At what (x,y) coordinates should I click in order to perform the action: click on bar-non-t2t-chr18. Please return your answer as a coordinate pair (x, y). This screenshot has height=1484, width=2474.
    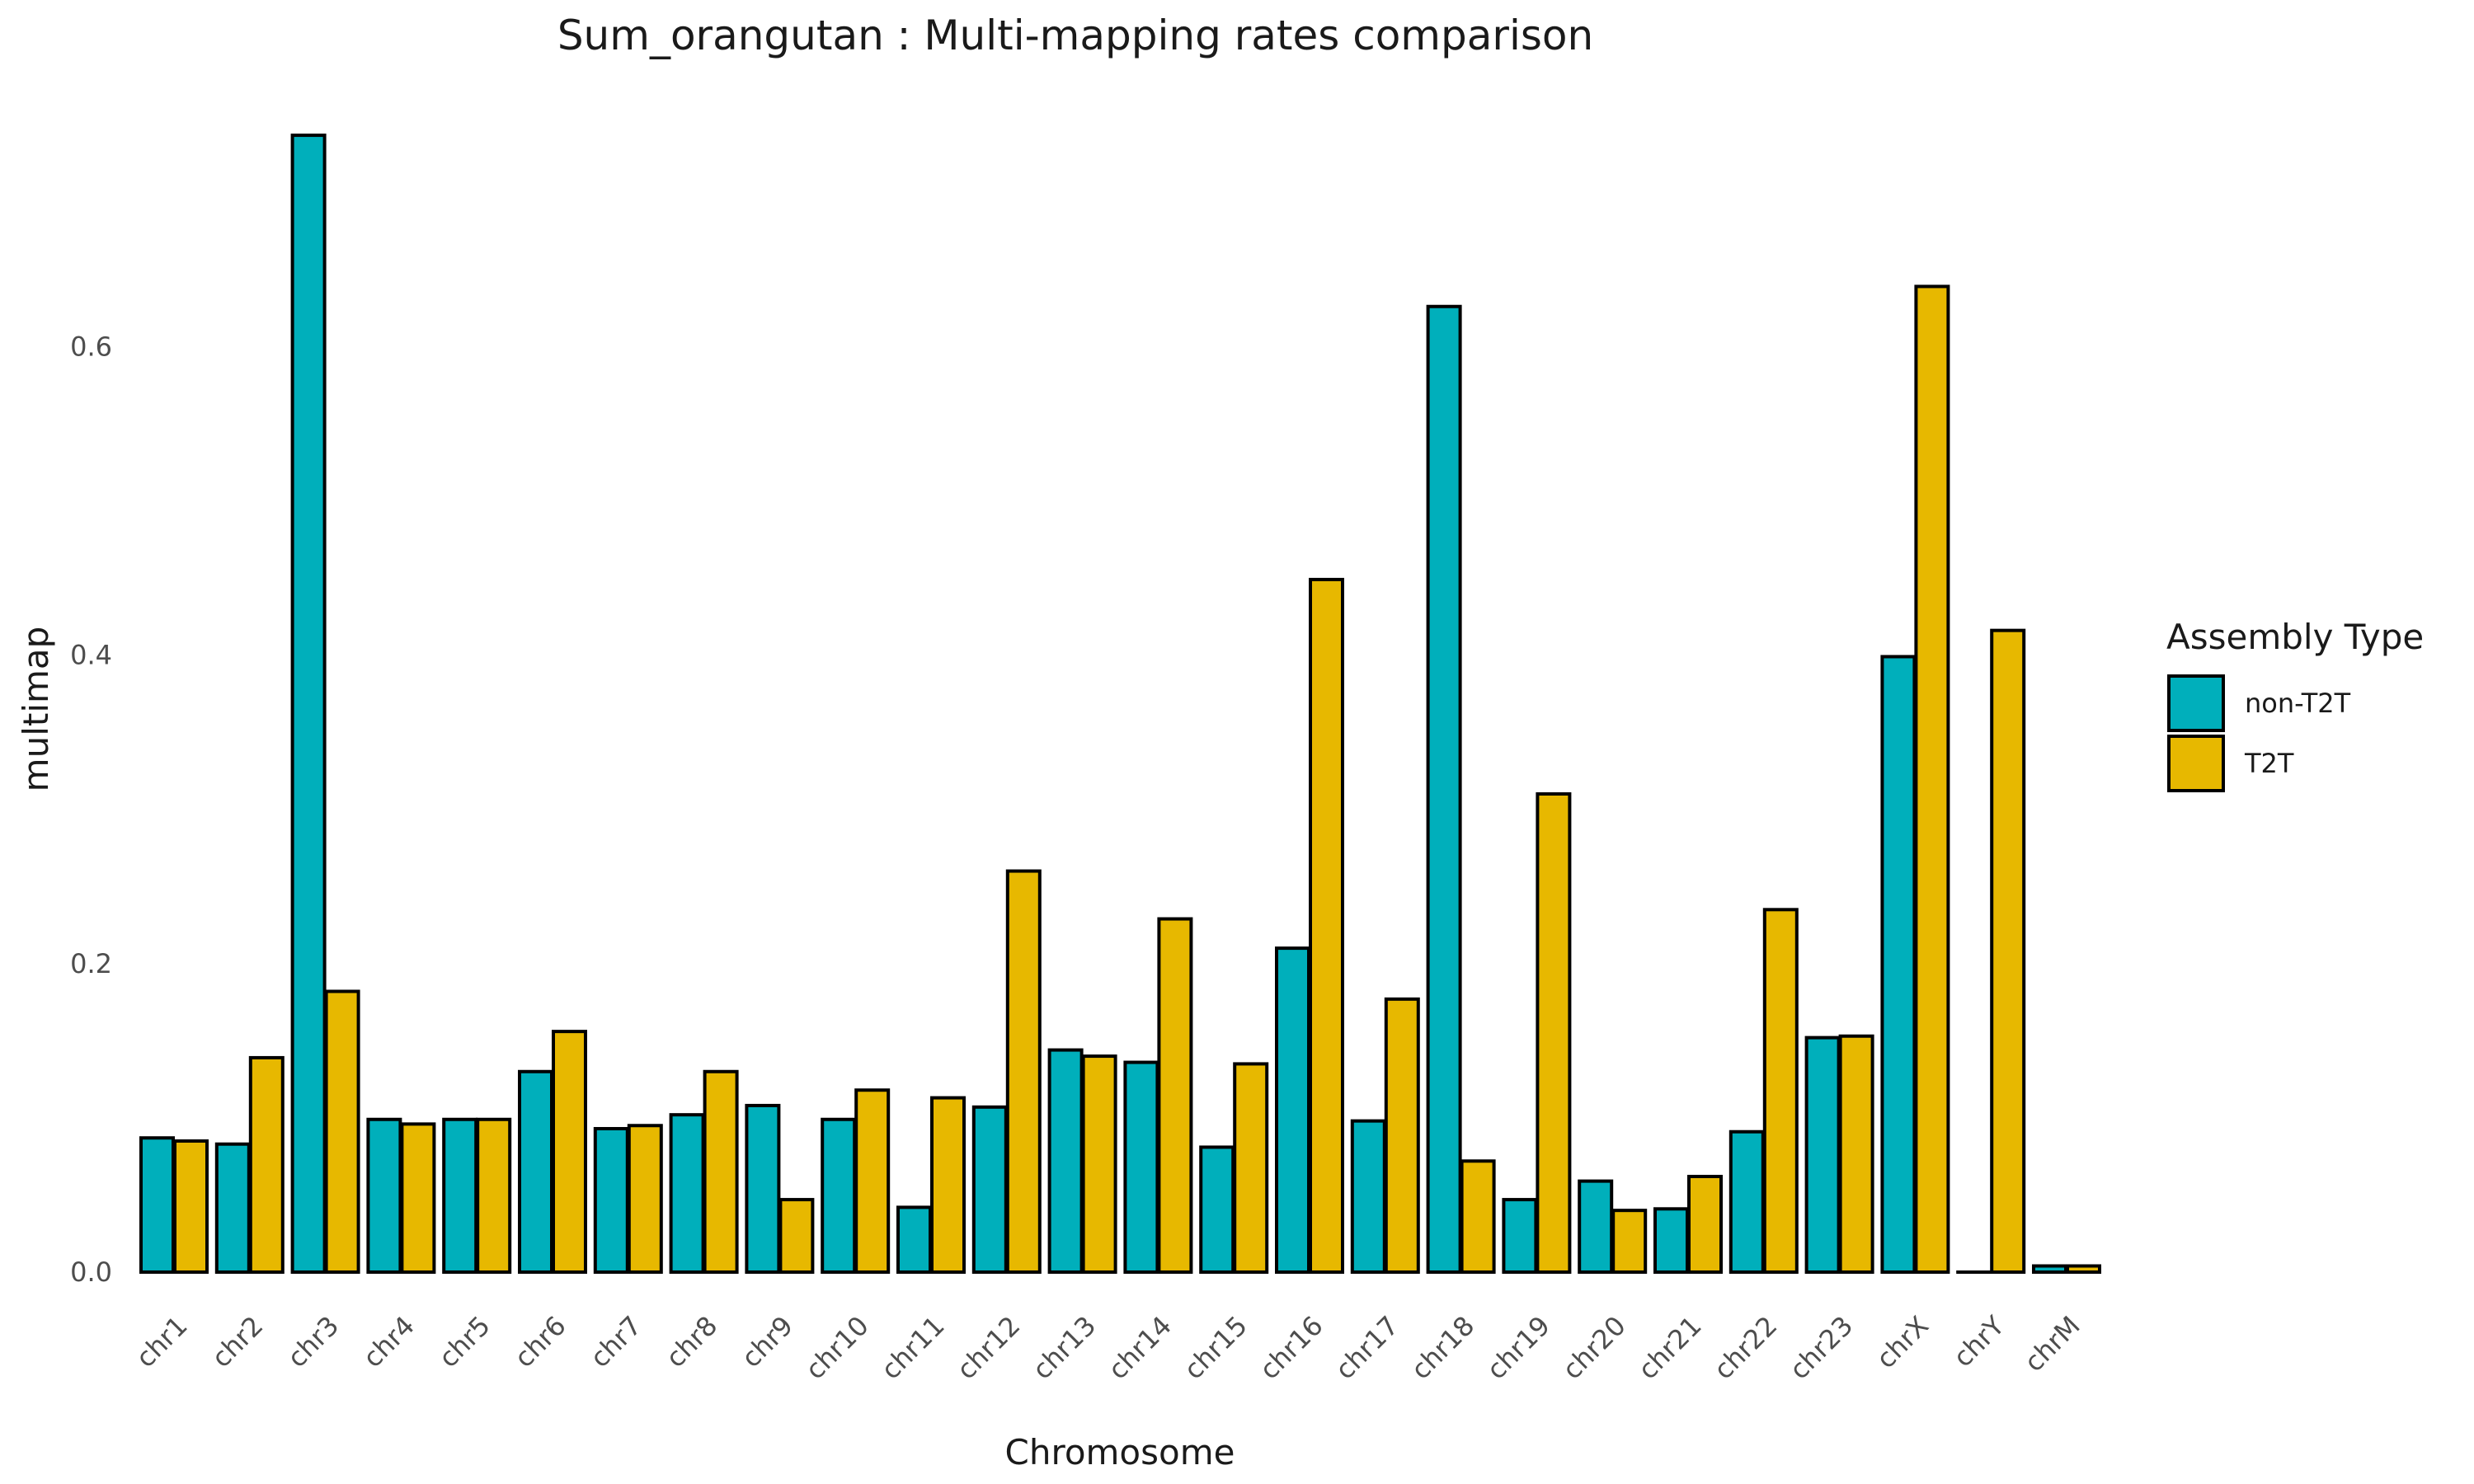
    Looking at the image, I should click on (1444, 789).